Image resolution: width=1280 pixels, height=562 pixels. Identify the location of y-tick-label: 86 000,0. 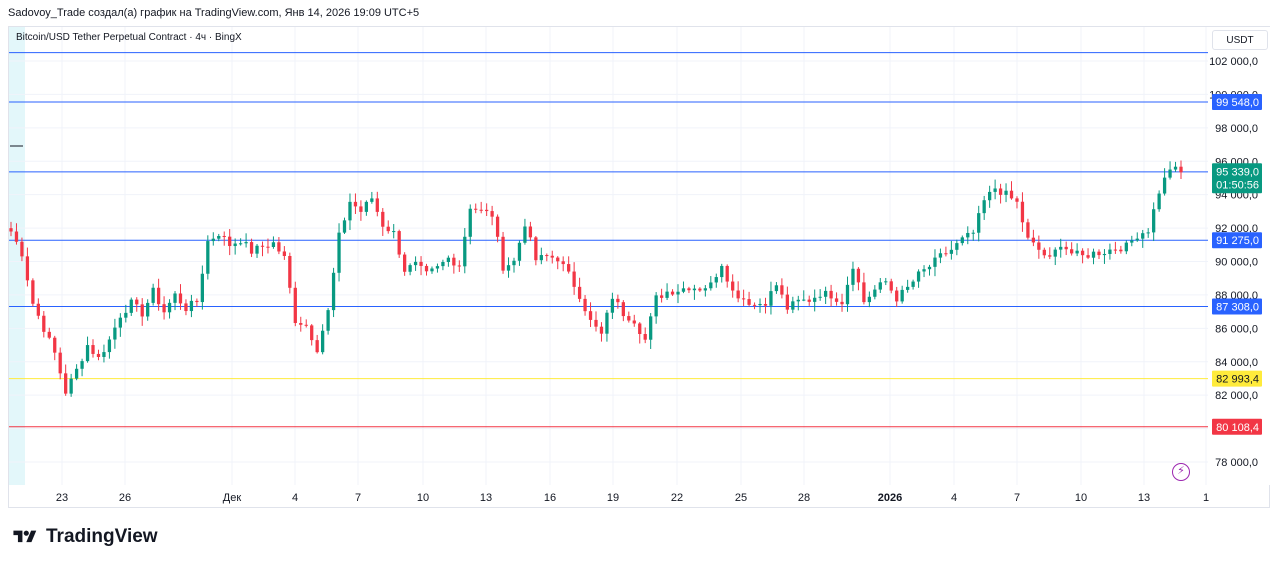
(1236, 329).